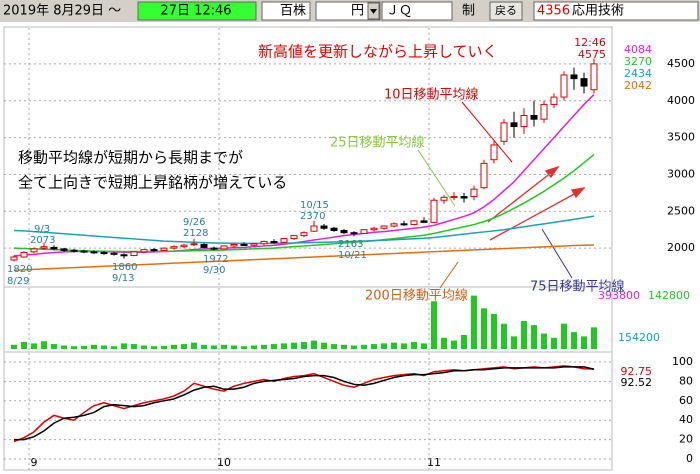  Describe the element at coordinates (377, 143) in the screenshot. I see `ma-label: 25日移動平均線` at that location.